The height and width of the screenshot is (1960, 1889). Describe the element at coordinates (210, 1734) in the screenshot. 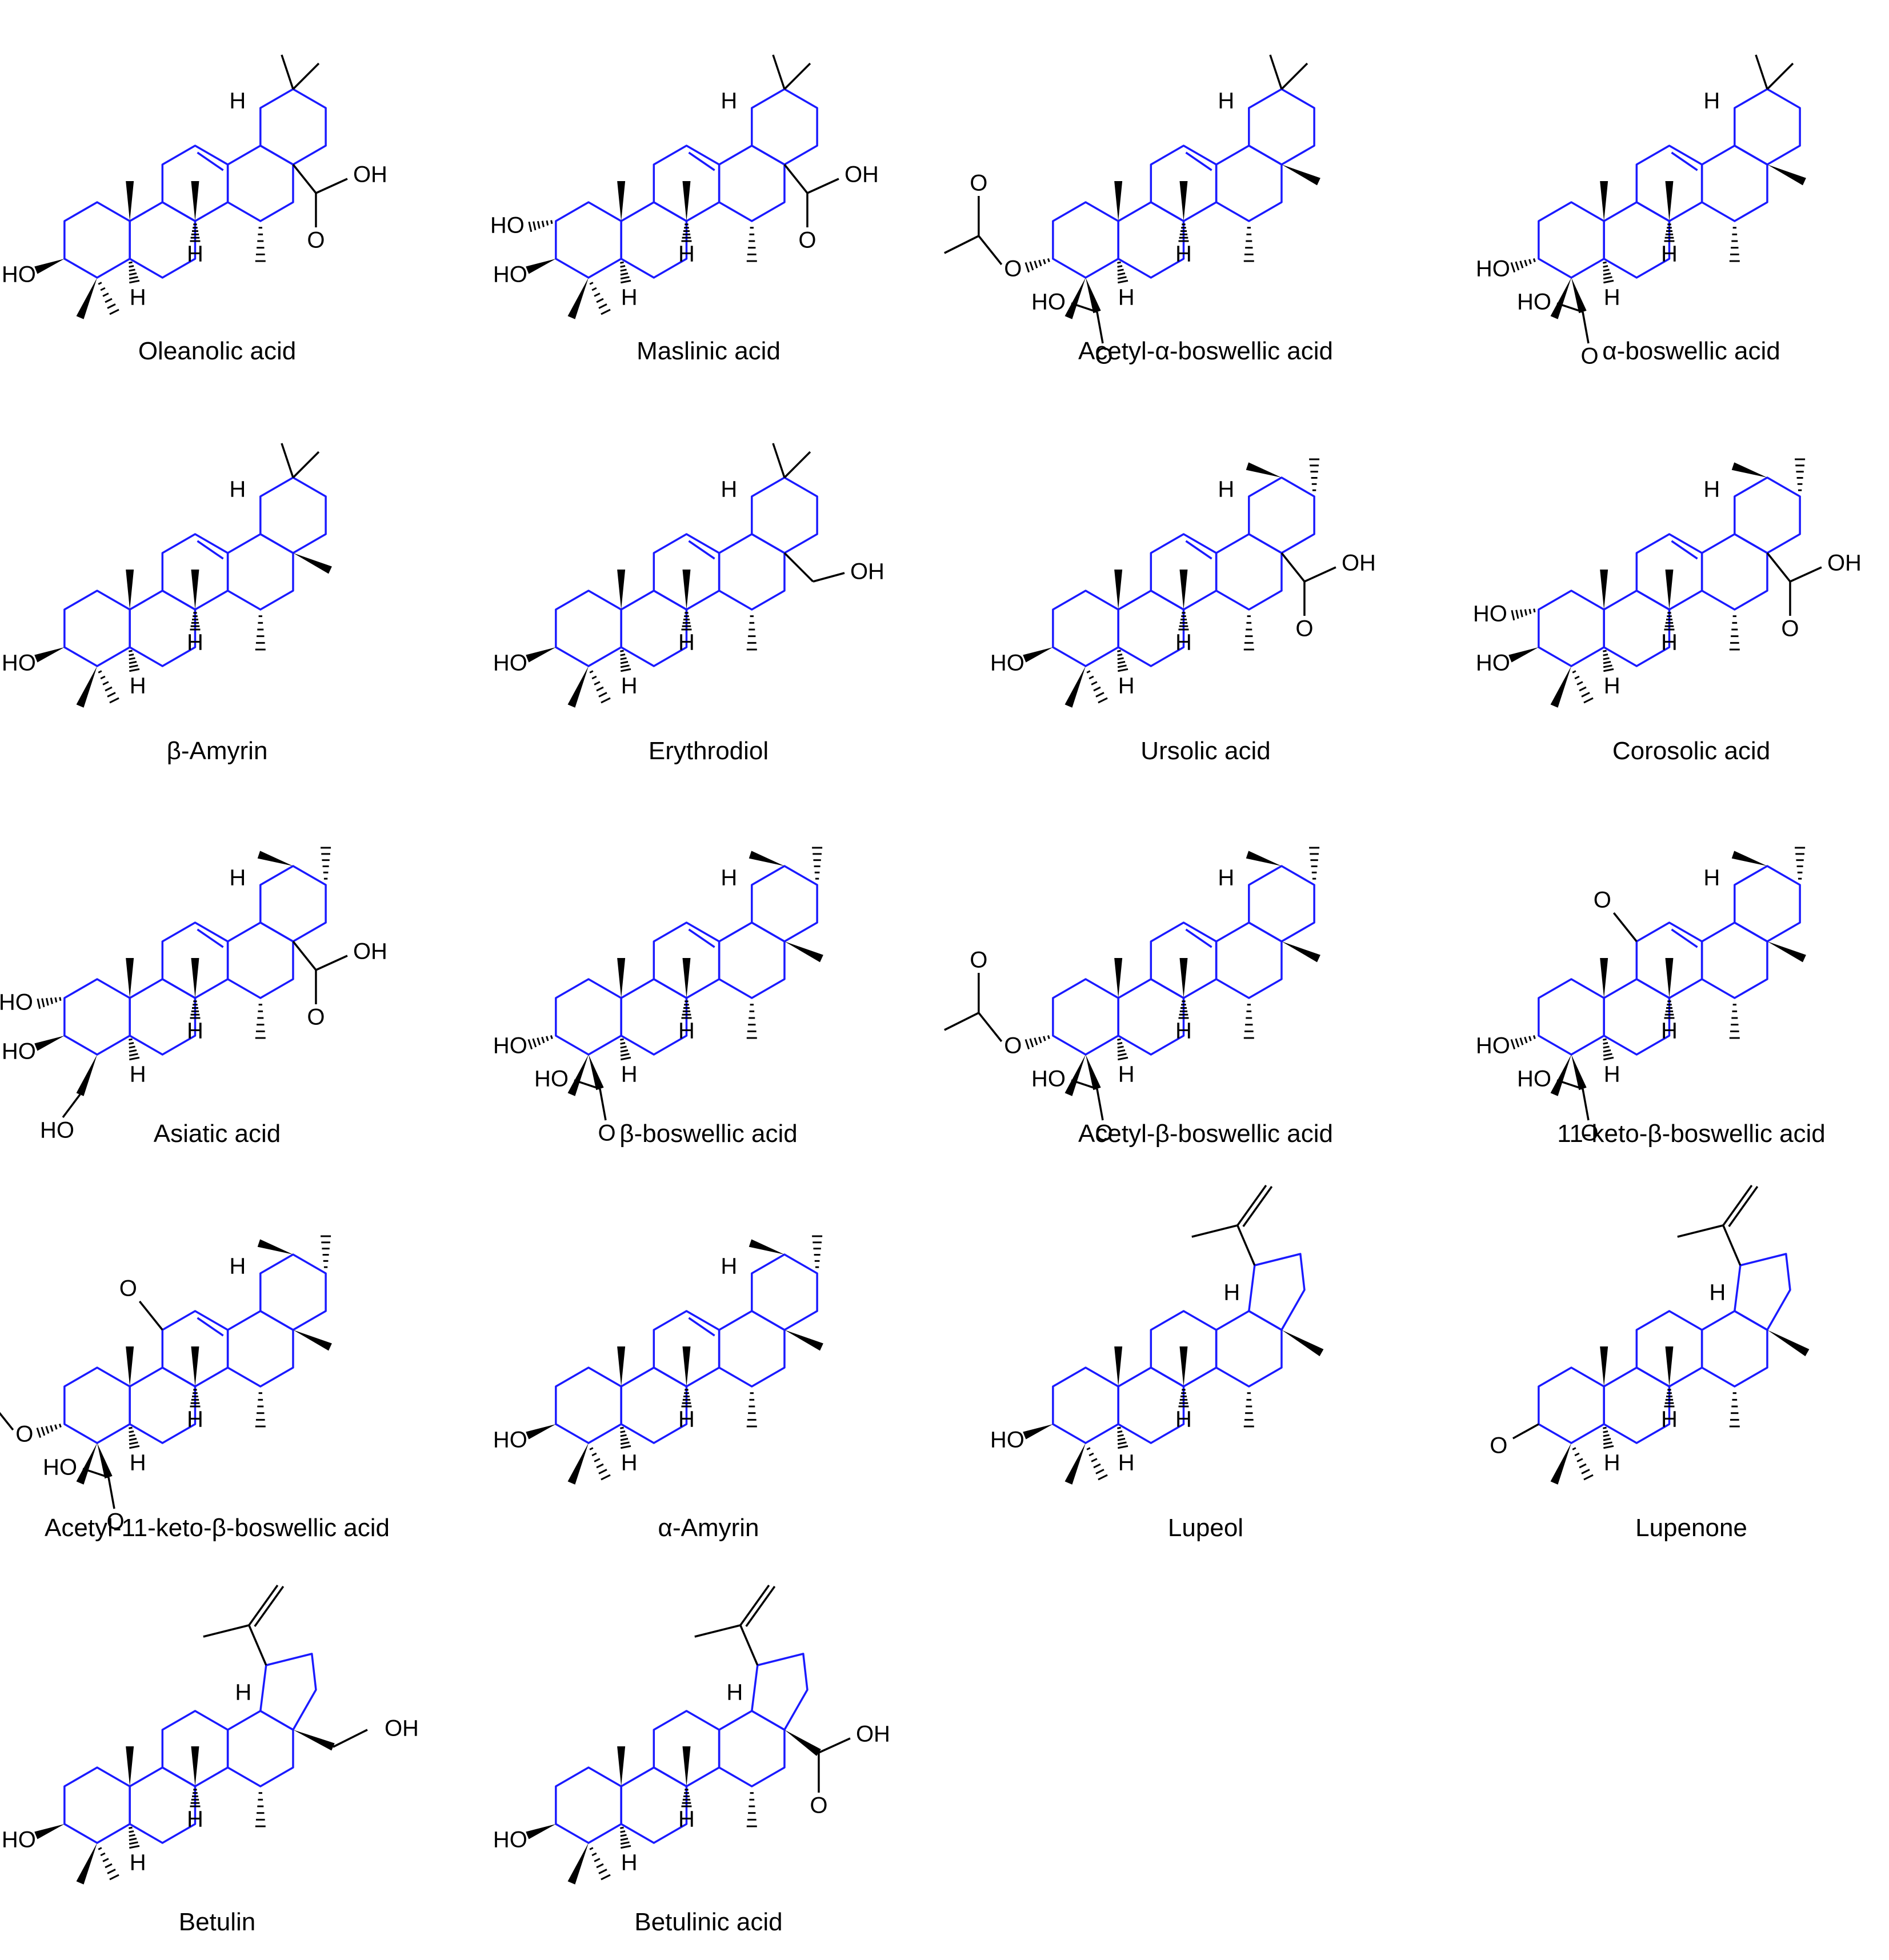

I see `structure-16: OH H H H HO` at that location.